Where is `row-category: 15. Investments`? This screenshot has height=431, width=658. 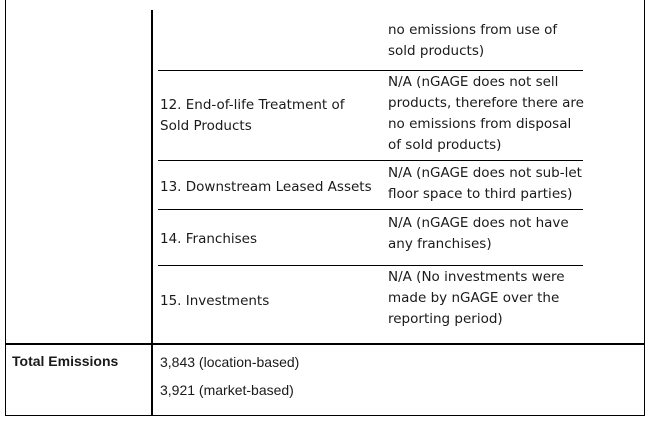
row-category: 15. Investments is located at coordinates (215, 301).